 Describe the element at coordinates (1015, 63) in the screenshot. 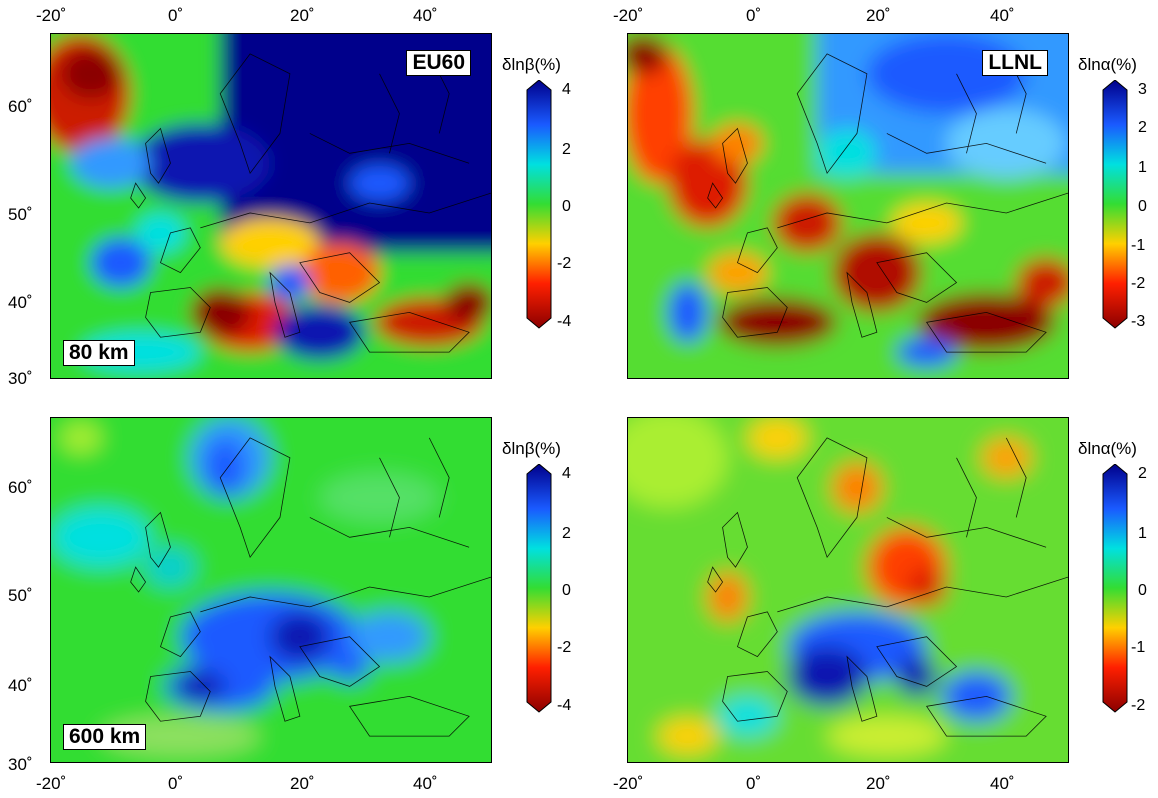

I see `model-label: LLNL` at that location.